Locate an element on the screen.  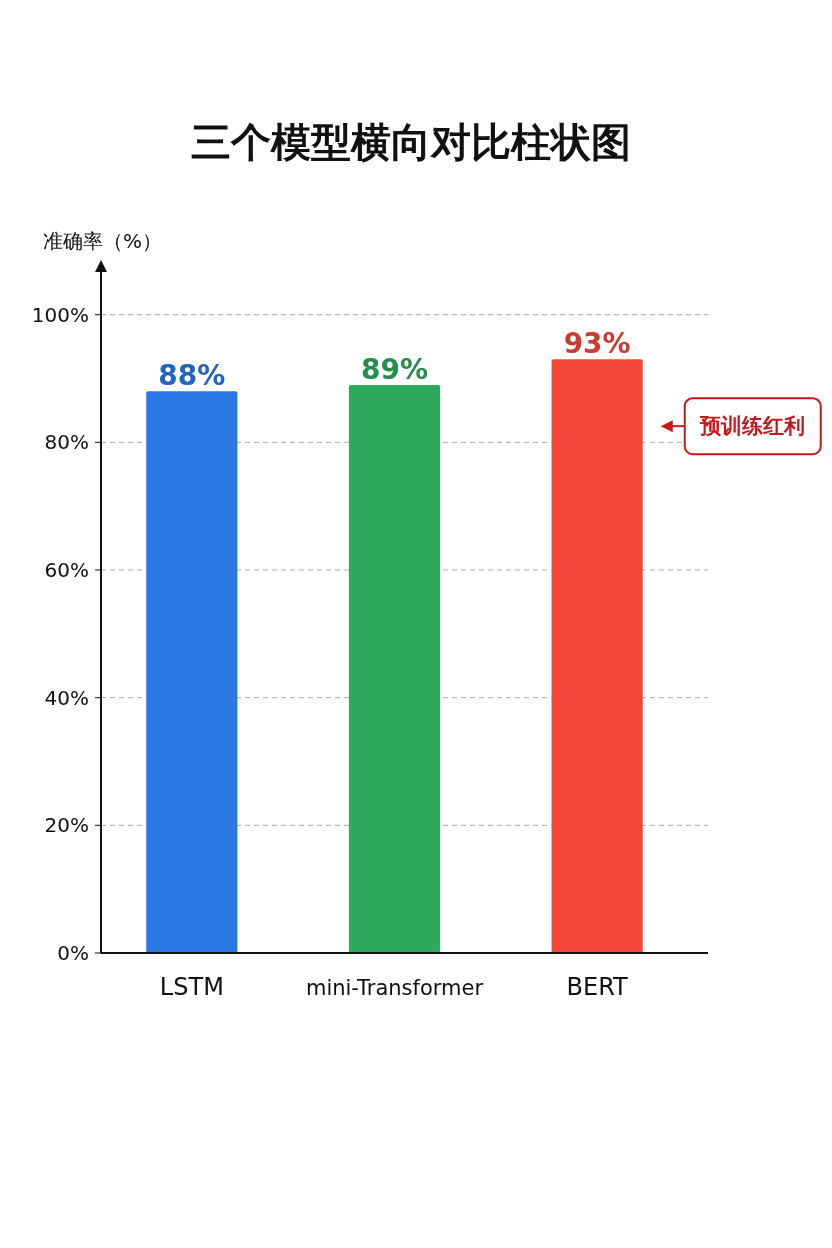
data-label: 93% is located at coordinates (597, 344).